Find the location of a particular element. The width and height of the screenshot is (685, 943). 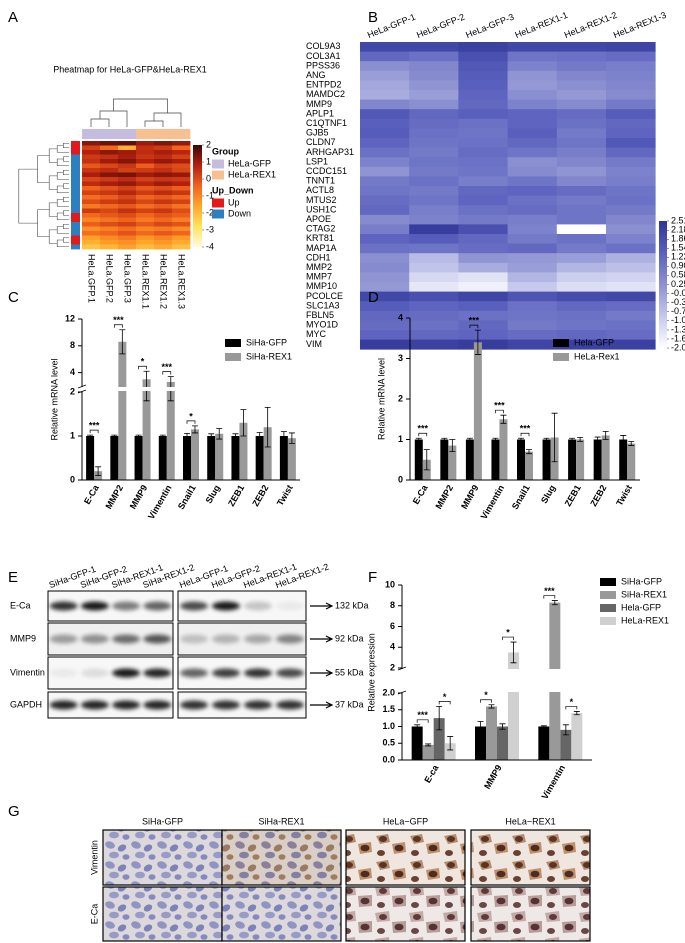

x-tick-label: Slug is located at coordinates (548, 494).